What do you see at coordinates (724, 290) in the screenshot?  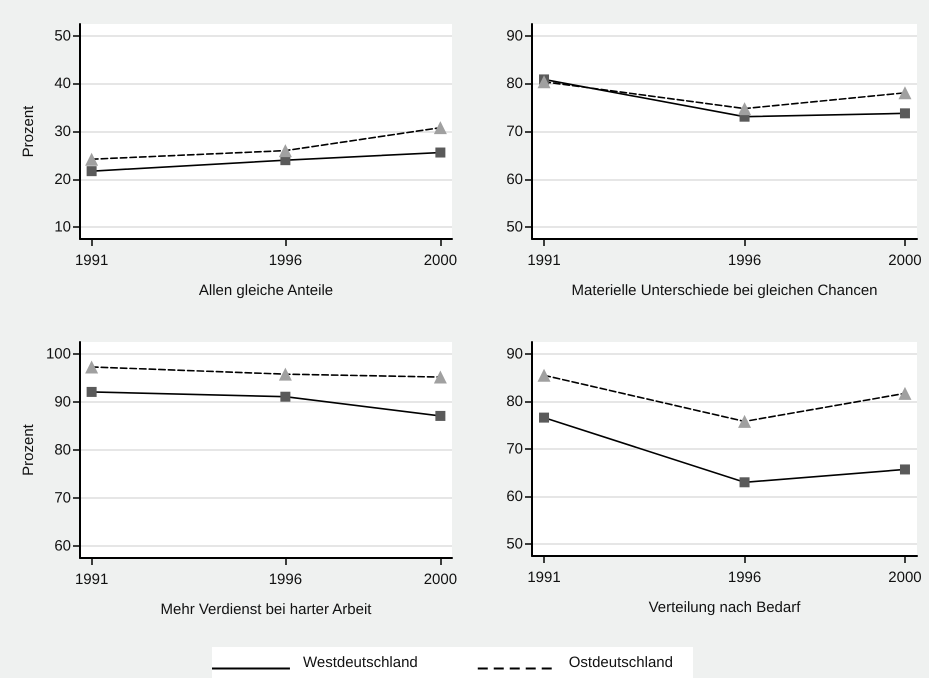 I see `x-axis-title: Materielle Unterschiede bei gleichen Chancen` at bounding box center [724, 290].